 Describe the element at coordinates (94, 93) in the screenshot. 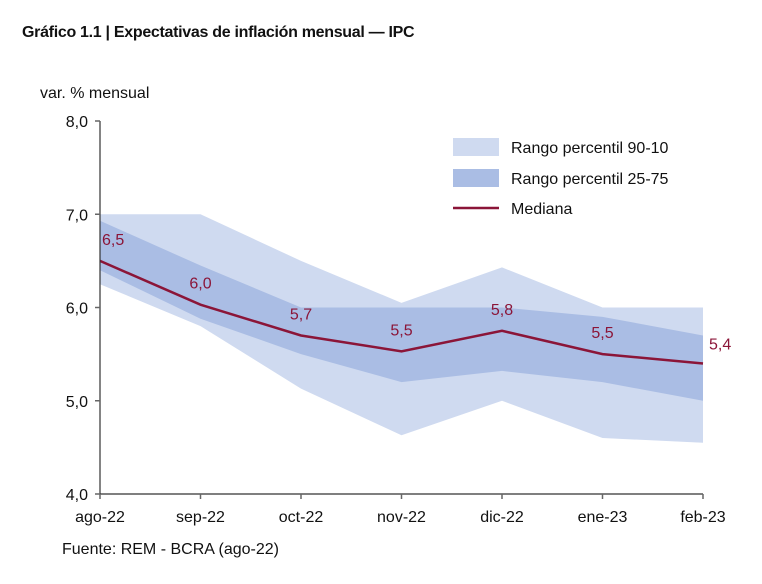

I see `y-axis-label: var. % mensual` at that location.